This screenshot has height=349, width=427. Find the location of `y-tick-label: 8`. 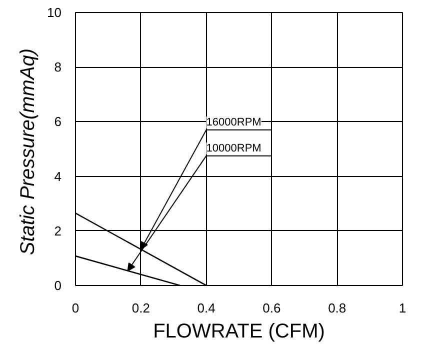

y-tick-label: 8 is located at coordinates (58, 67).